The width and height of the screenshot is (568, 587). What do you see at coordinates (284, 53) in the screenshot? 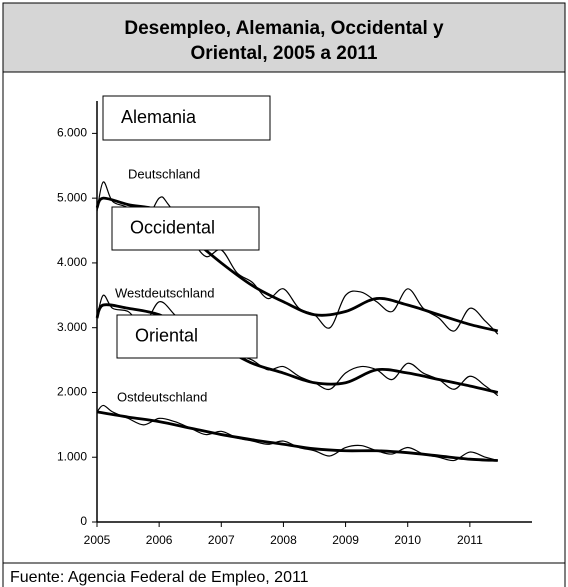
I see `chart-title: Oriental, 2005 a 2011` at bounding box center [284, 53].